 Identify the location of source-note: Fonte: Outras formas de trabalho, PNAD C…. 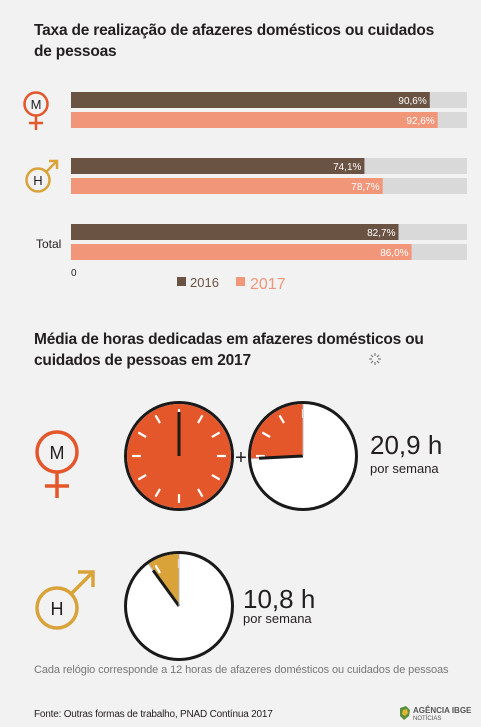
(153, 714).